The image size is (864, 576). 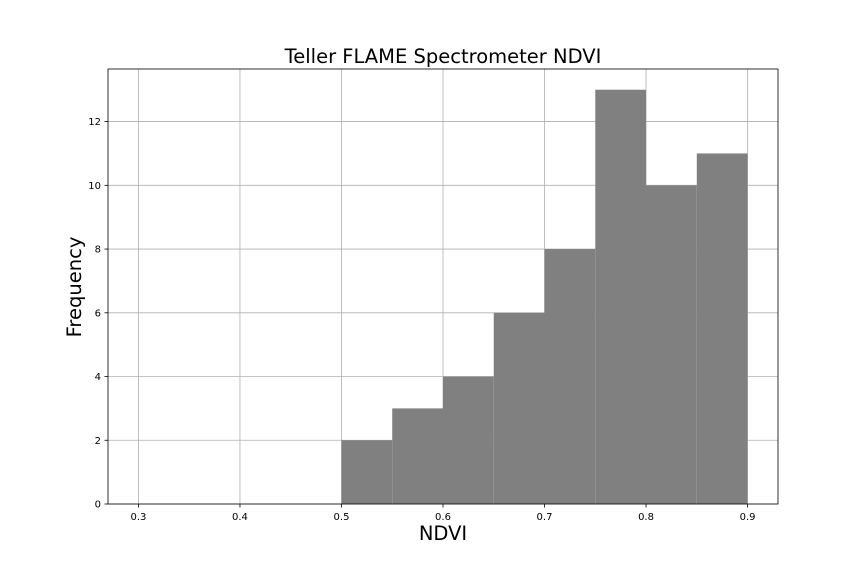 What do you see at coordinates (98, 505) in the screenshot?
I see `y-tick-label: 0` at bounding box center [98, 505].